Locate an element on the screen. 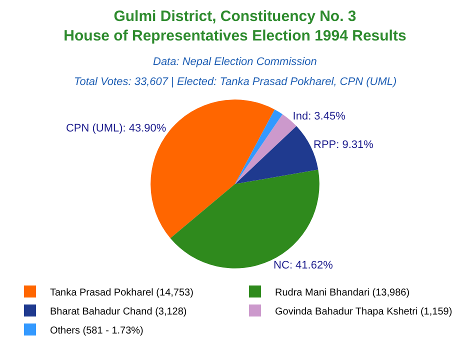 The height and width of the screenshot is (352, 470). data-label: CPN (UML): 43.90% is located at coordinates (116, 128).